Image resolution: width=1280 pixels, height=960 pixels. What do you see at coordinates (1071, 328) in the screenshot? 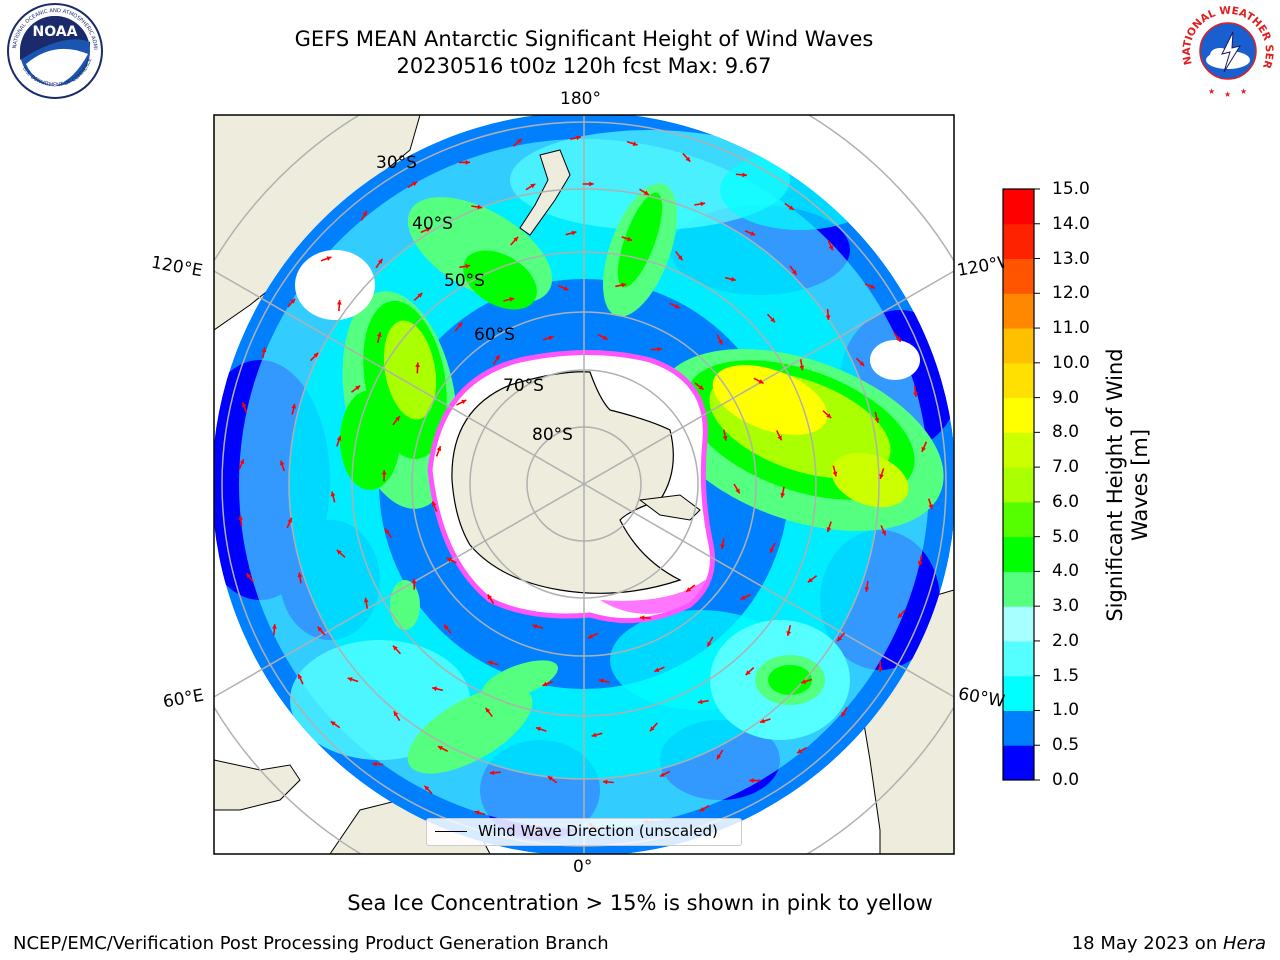
I see `colorbar-tick-label: 11.0` at bounding box center [1071, 328].